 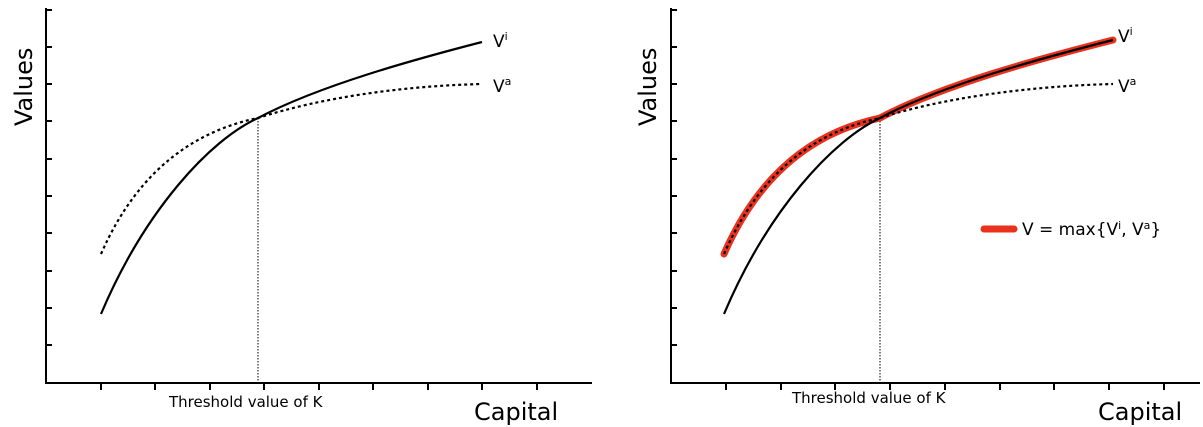 What do you see at coordinates (1127, 86) in the screenshot?
I see `right-curve-va-label: Va` at bounding box center [1127, 86].